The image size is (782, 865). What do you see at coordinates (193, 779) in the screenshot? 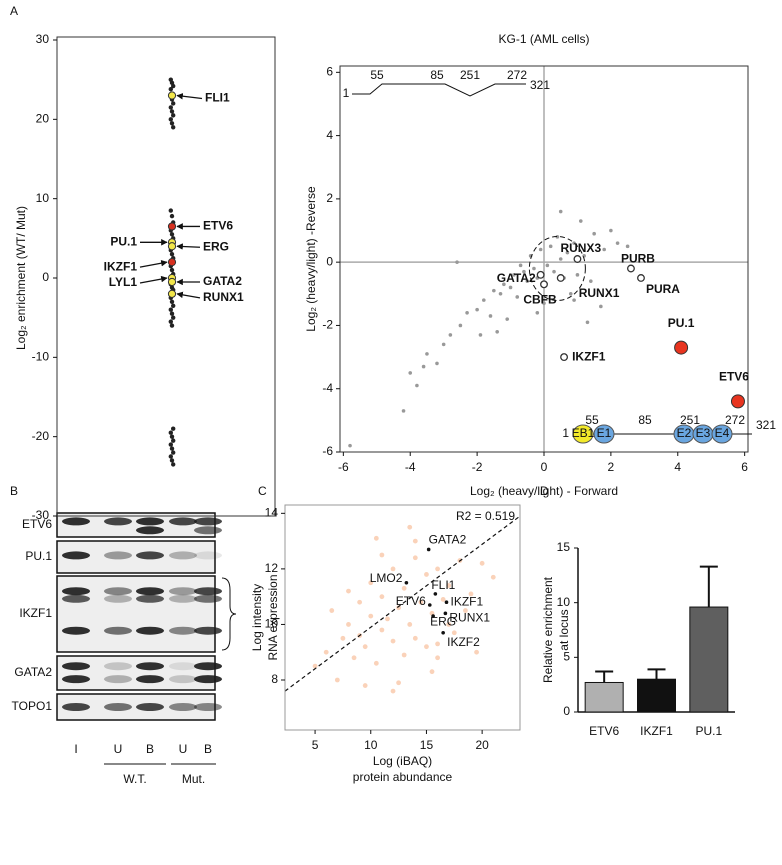
I see `group-label: Mut.` at bounding box center [193, 779].